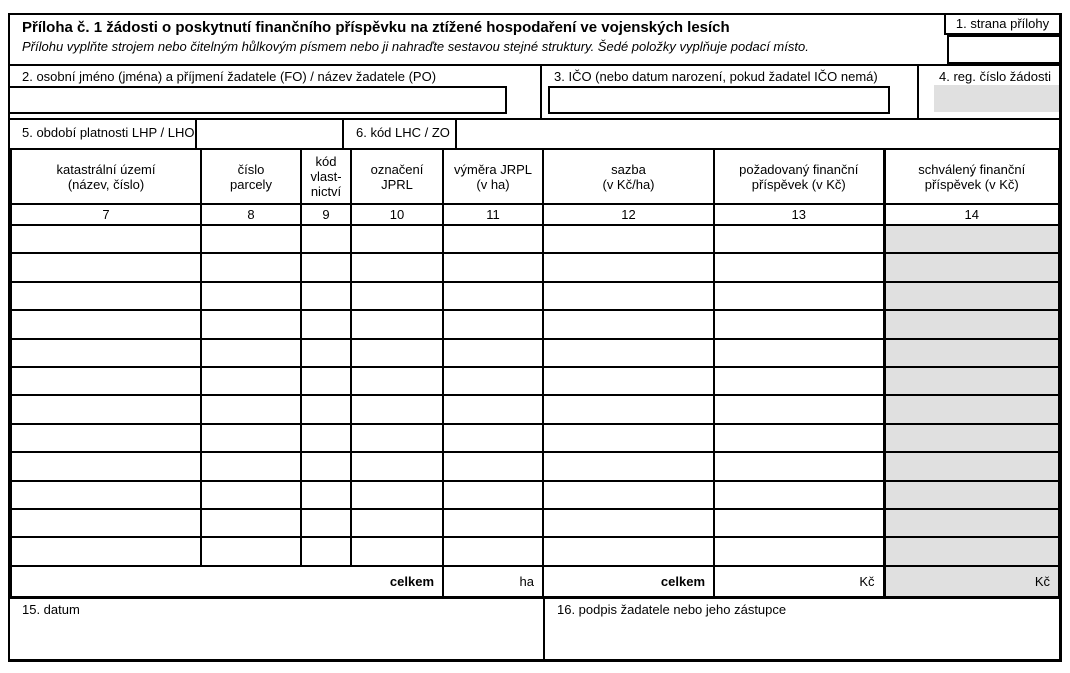  Describe the element at coordinates (757, 134) in the screenshot. I see `lhc-code-field` at that location.